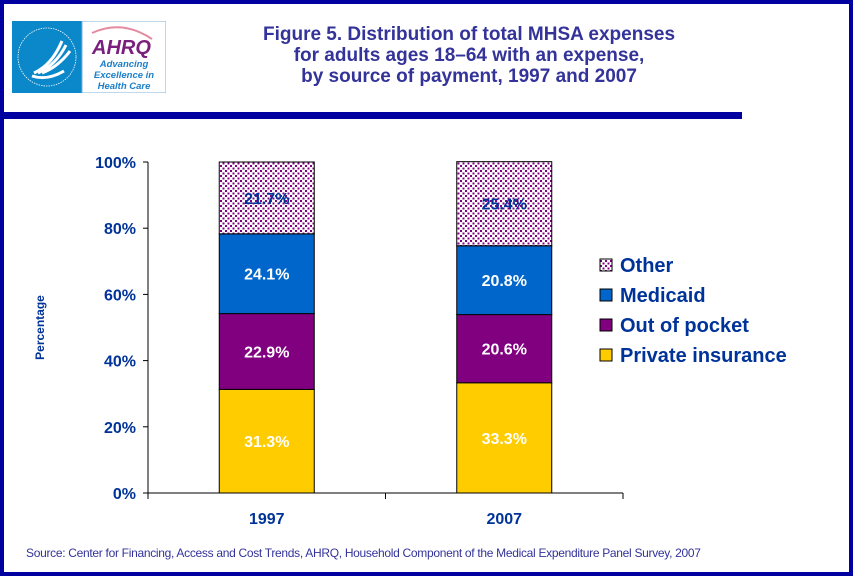 The height and width of the screenshot is (576, 853). Describe the element at coordinates (115, 163) in the screenshot. I see `y-tick-label: 100%` at that location.